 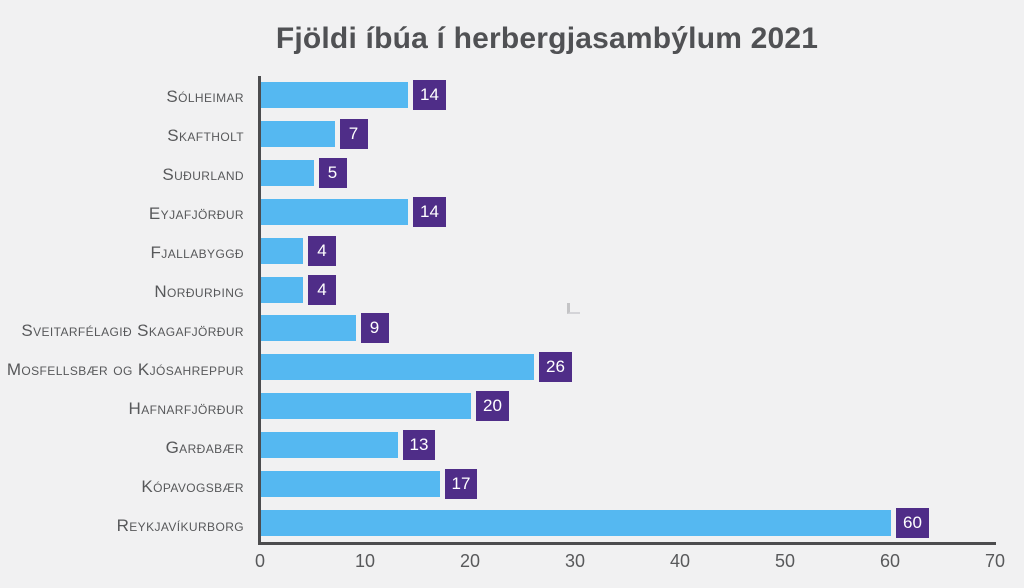 What do you see at coordinates (628, 483) in the screenshot?
I see `bar-row: 17` at bounding box center [628, 483].